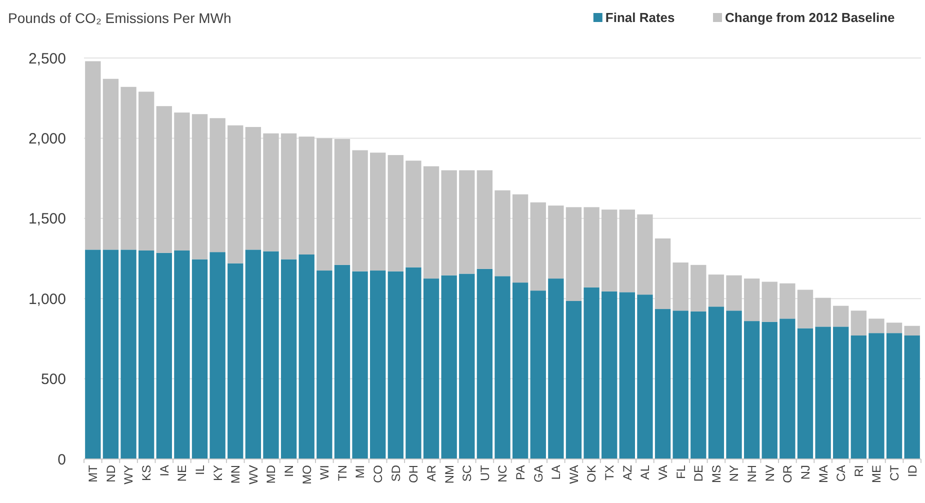 Image resolution: width=925 pixels, height=503 pixels. Describe the element at coordinates (485, 472) in the screenshot. I see `x-tick-label: UT` at that location.